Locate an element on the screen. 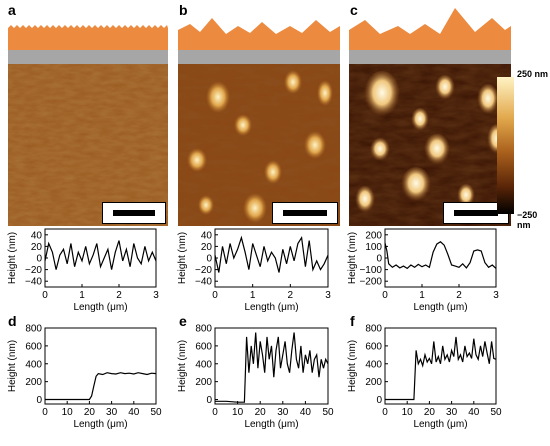 Image resolution: width=550 pixels, height=446 pixels. x-tick-label-b: 0 is located at coordinates (215, 295).